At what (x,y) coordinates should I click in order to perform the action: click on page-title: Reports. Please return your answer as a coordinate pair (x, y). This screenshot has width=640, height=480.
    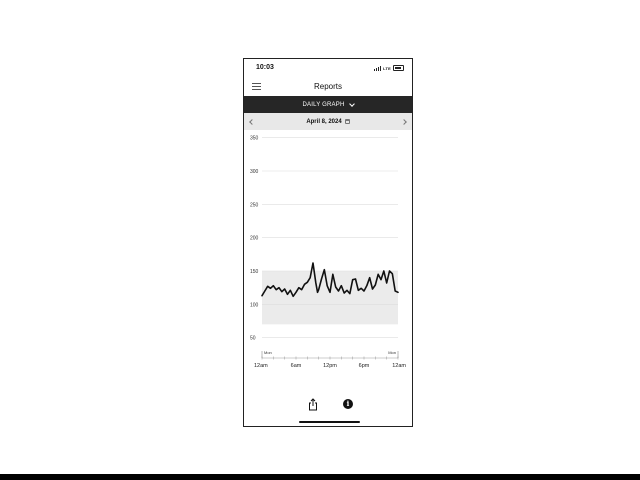
    Looking at the image, I should click on (327, 86).